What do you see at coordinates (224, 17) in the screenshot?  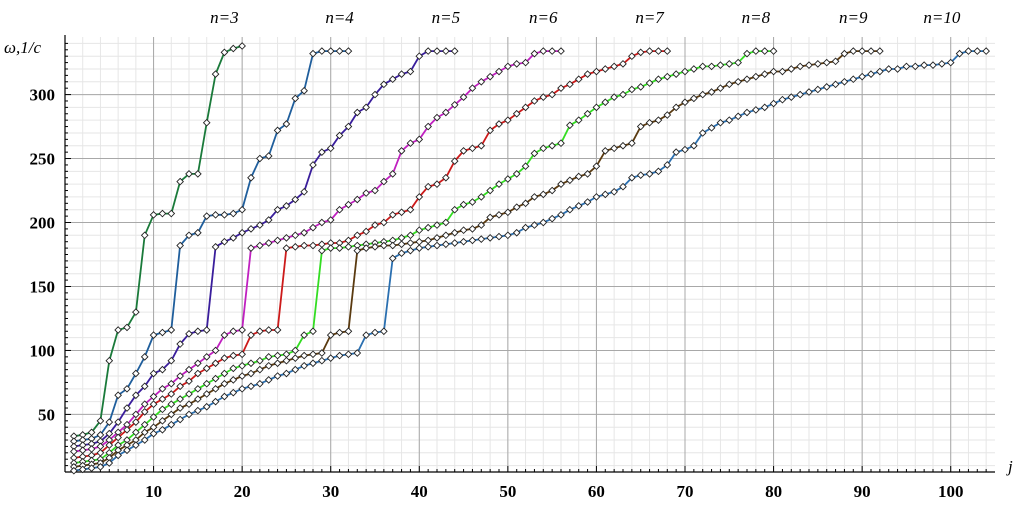 I see `series-label: n=3` at bounding box center [224, 17].